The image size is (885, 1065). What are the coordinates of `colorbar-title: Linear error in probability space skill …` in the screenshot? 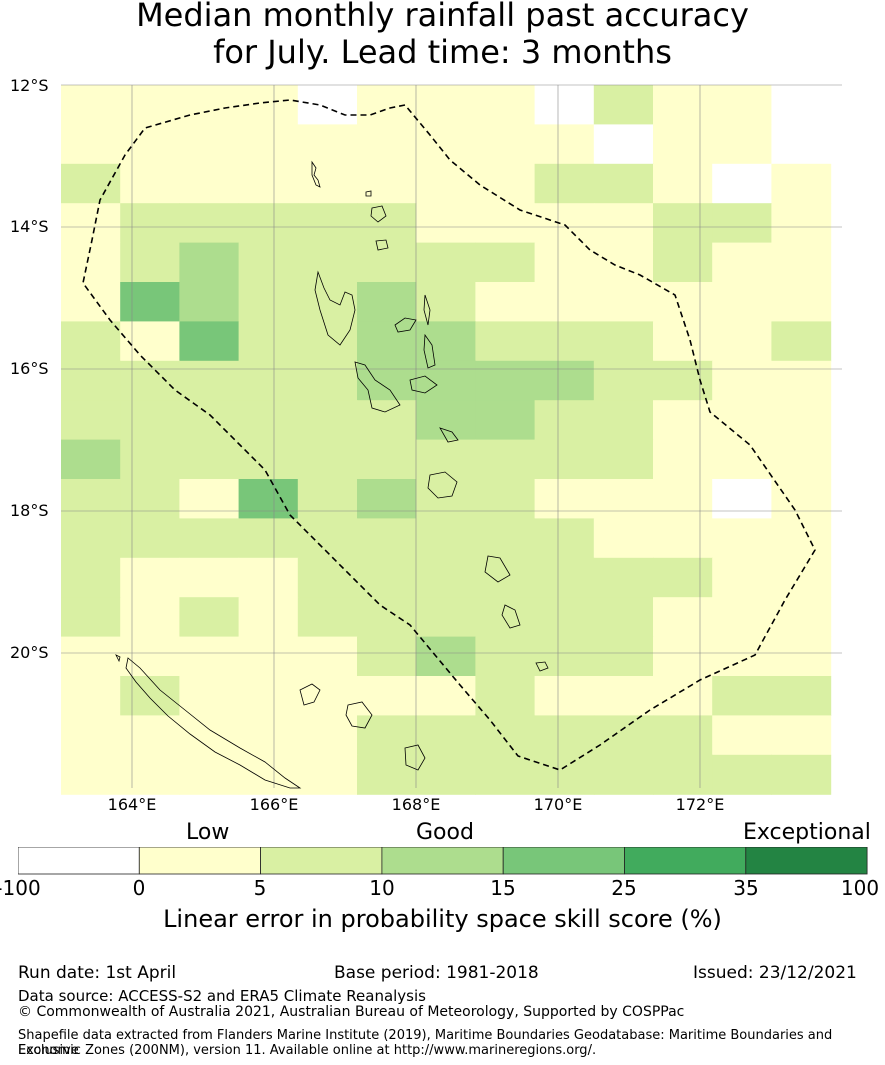 It's located at (442, 919).